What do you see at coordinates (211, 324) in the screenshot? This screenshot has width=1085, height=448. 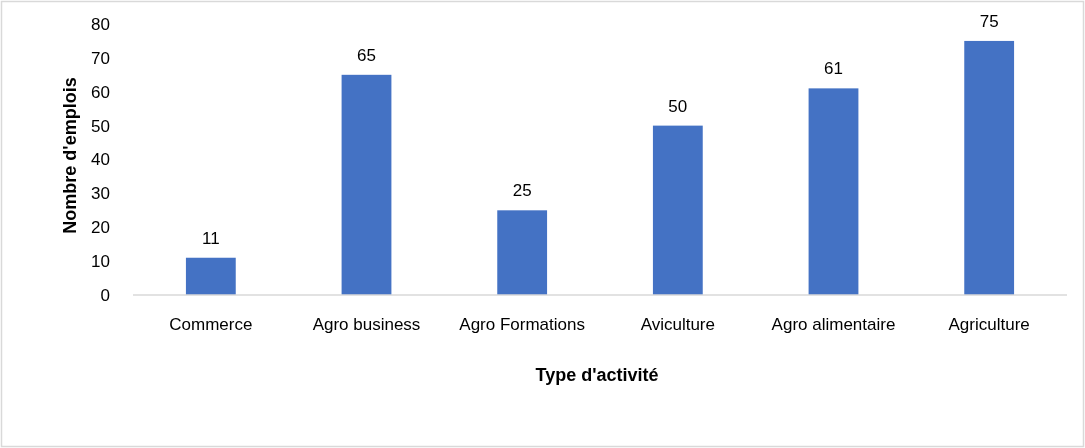 I see `x-tick-label: Commerce` at bounding box center [211, 324].